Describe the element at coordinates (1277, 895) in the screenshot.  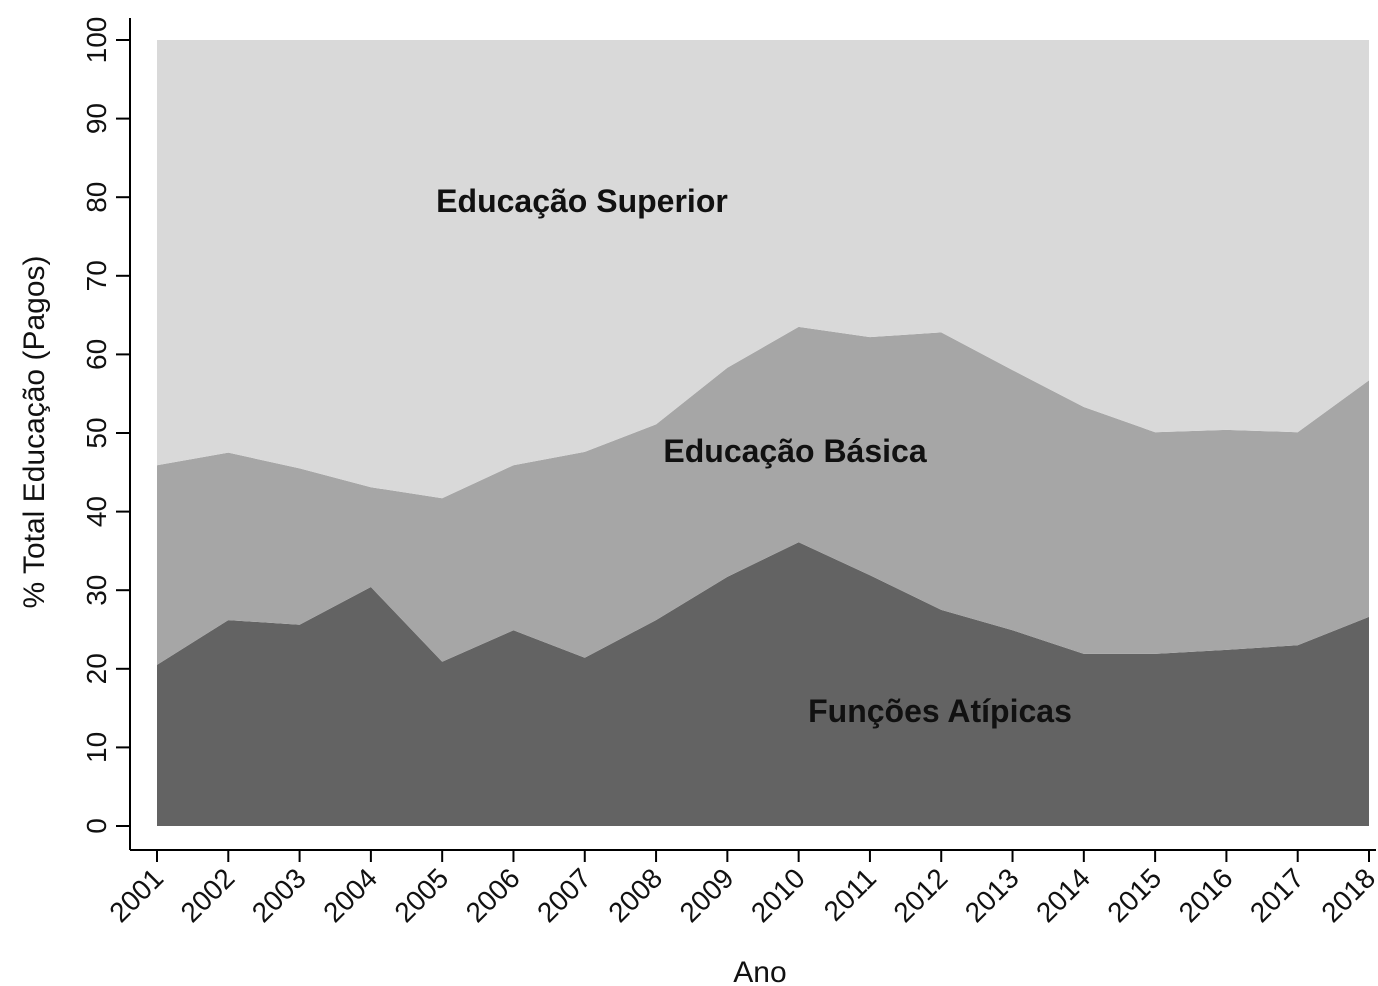
I see `x-tick-label: 2017` at that location.